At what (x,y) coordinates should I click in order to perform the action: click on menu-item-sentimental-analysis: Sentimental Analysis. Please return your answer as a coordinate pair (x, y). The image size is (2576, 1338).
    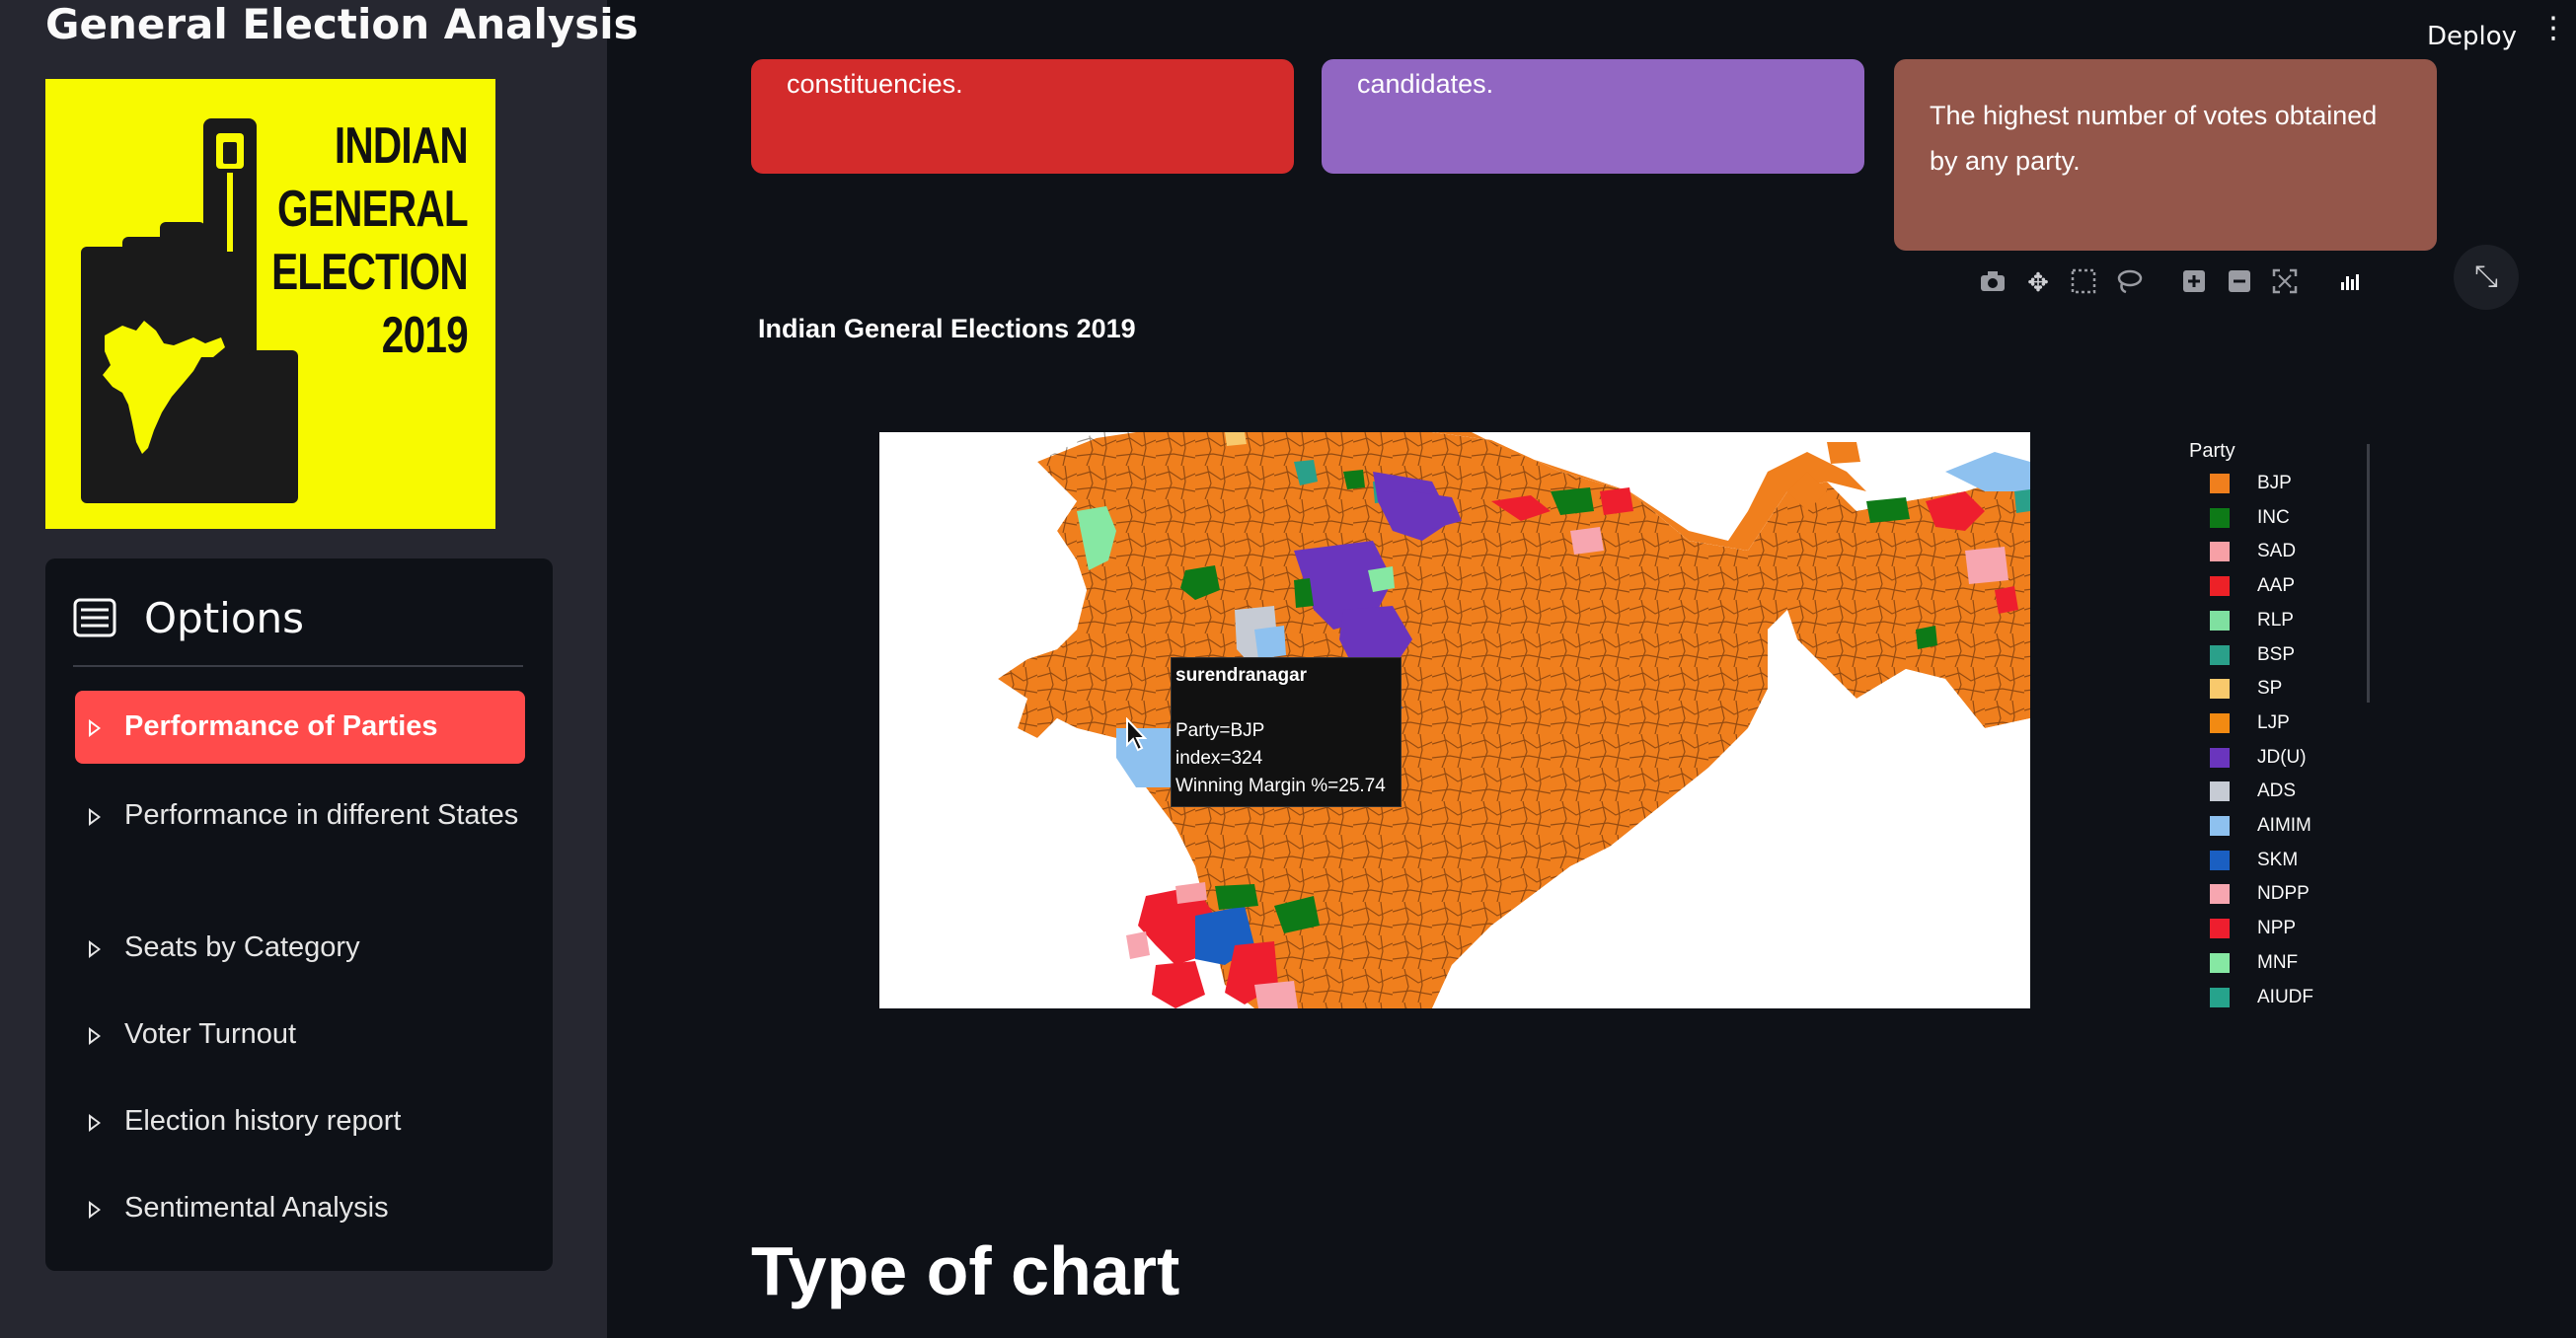
    Looking at the image, I should click on (300, 1207).